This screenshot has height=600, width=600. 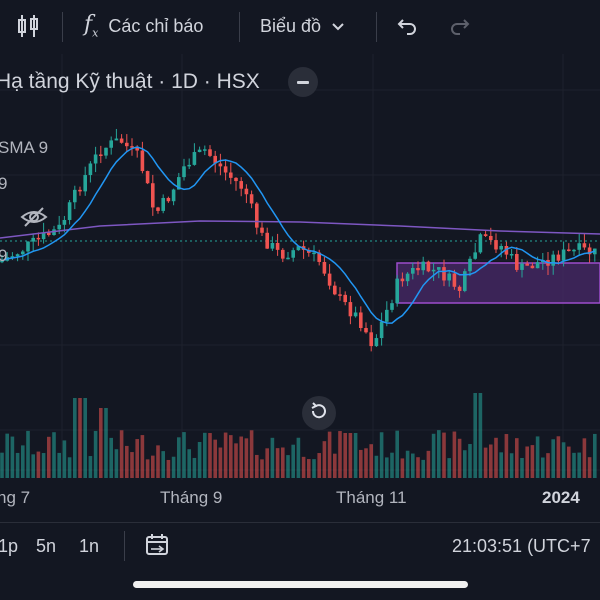 What do you see at coordinates (130, 81) in the screenshot?
I see `symbol-title: Hạ tầng Kỹ thuật · 1D · HSX` at bounding box center [130, 81].